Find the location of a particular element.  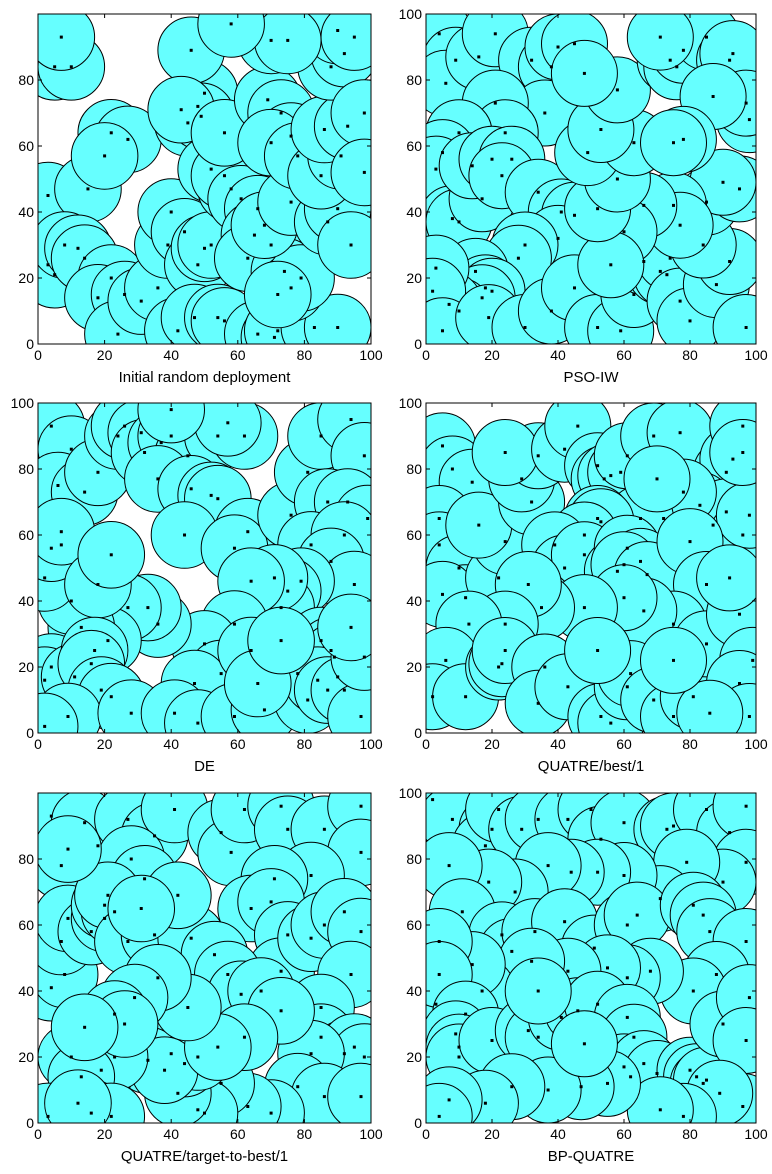

x-tick-label: 20 is located at coordinates (492, 355).